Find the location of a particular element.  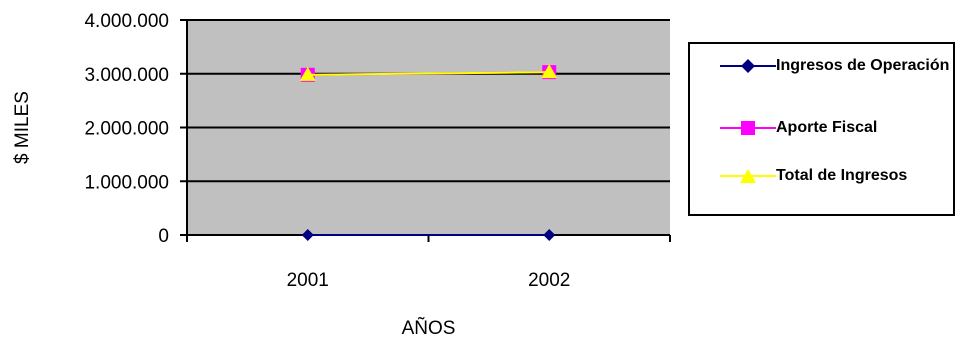

legend-label-ingresos-operacion: Ingresos de Operación is located at coordinates (863, 65).